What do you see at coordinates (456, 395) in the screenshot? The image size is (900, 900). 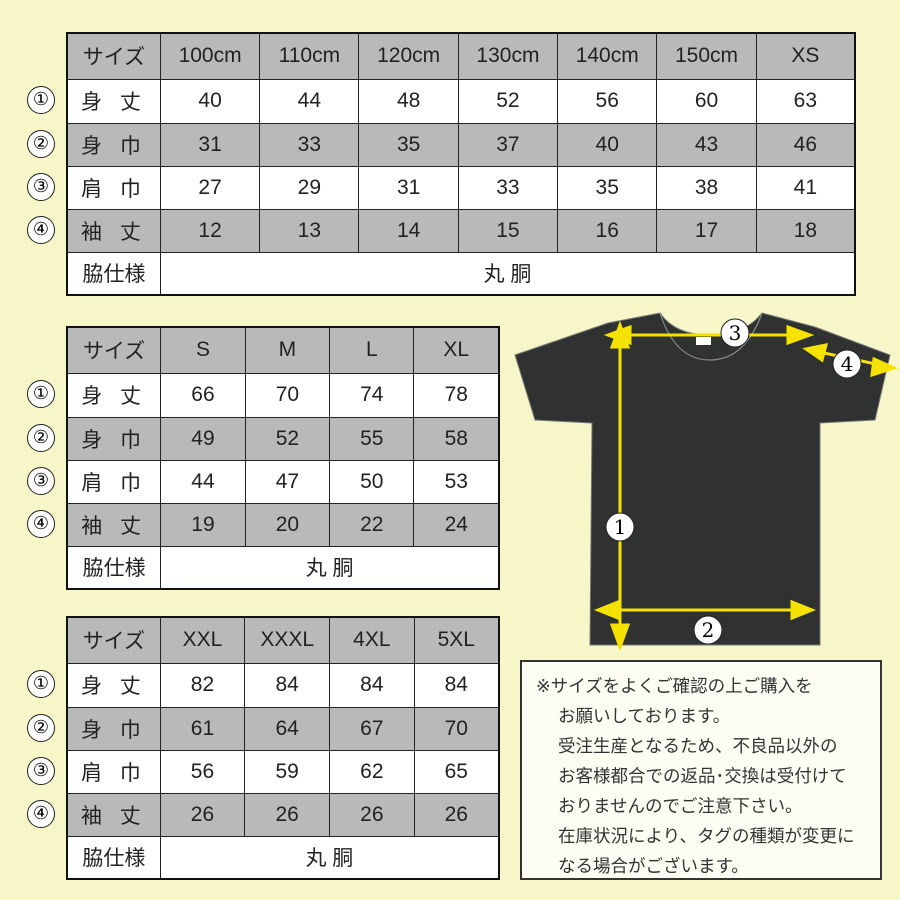 I see `table-cell: 78` at bounding box center [456, 395].